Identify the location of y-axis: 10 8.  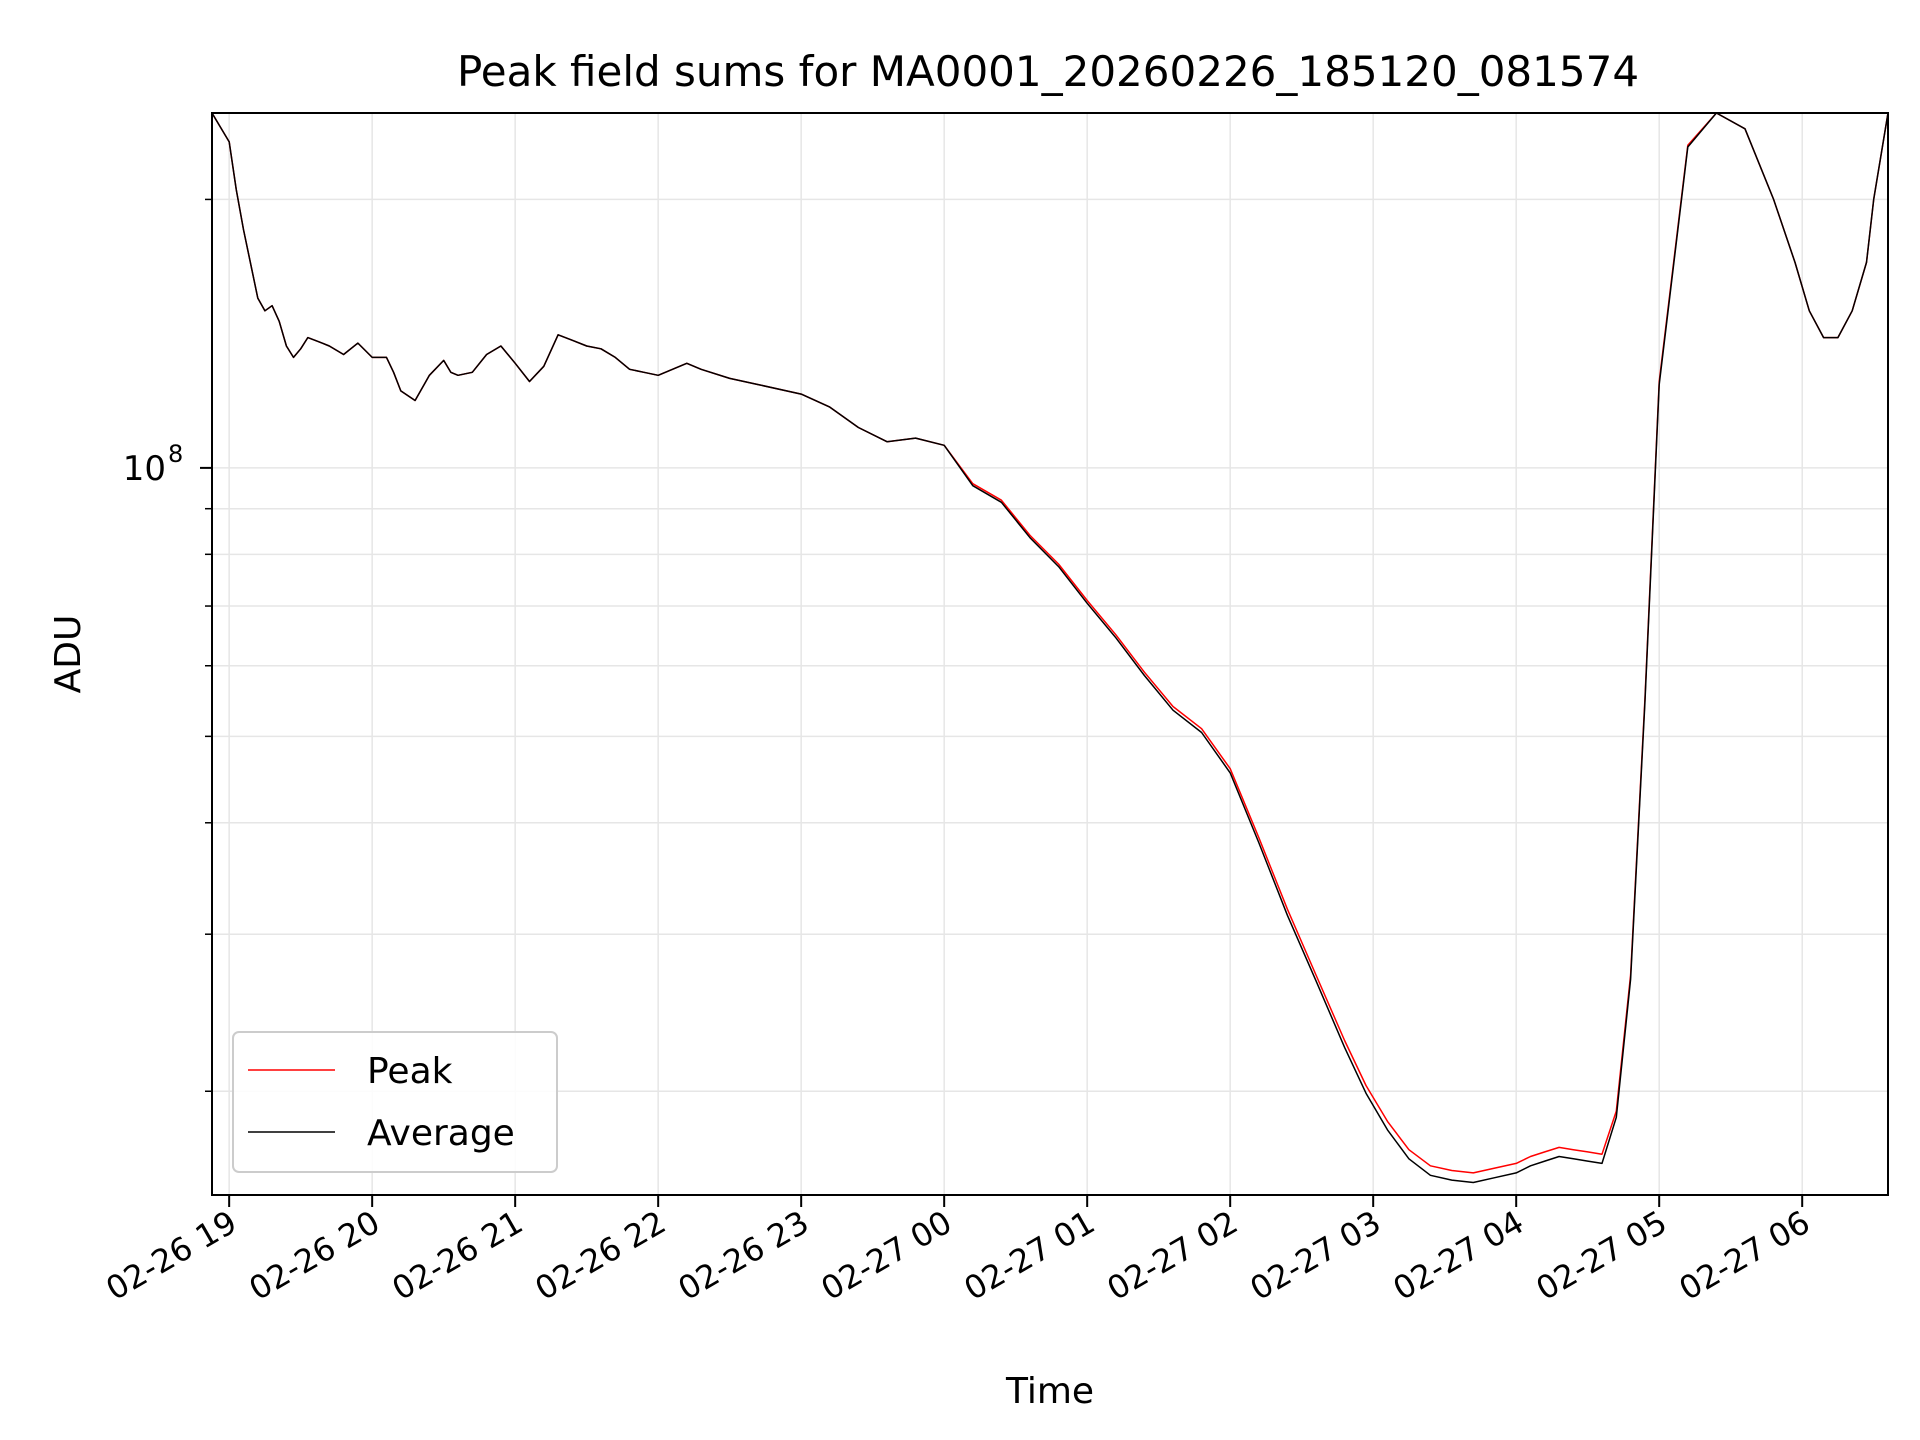
(167, 645).